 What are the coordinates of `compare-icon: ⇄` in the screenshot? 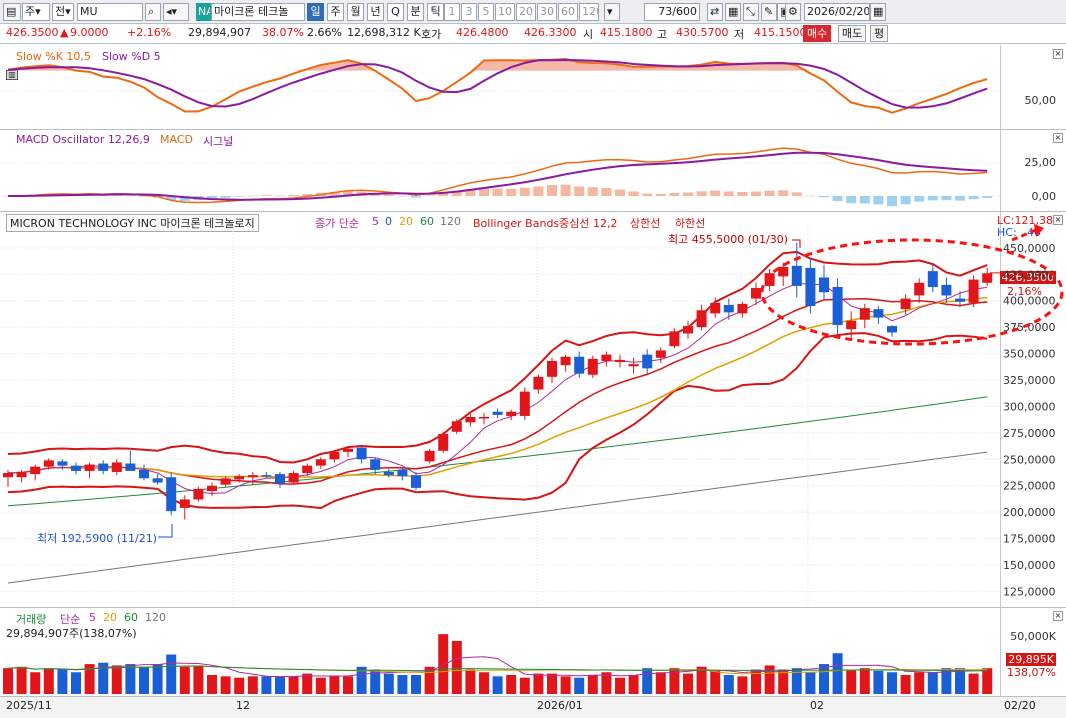 It's located at (715, 12).